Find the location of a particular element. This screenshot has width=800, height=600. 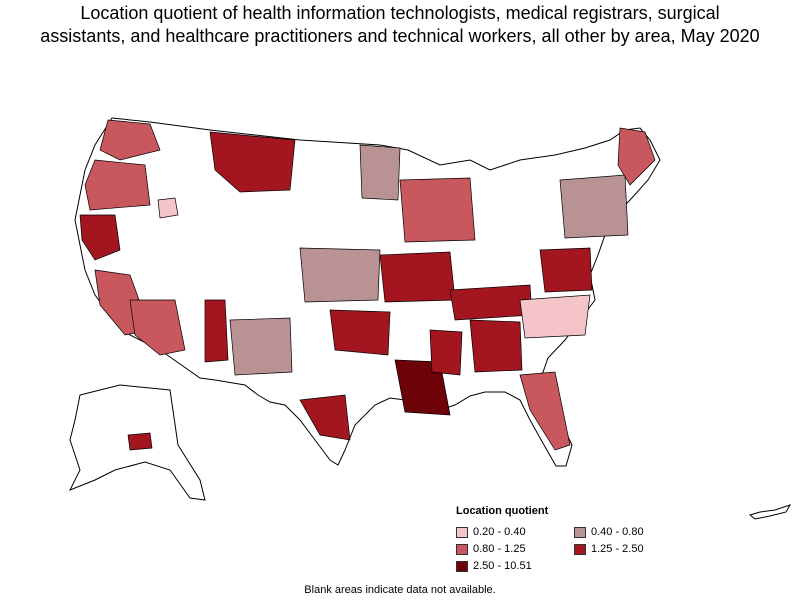

alaska-map is located at coordinates (137, 442).